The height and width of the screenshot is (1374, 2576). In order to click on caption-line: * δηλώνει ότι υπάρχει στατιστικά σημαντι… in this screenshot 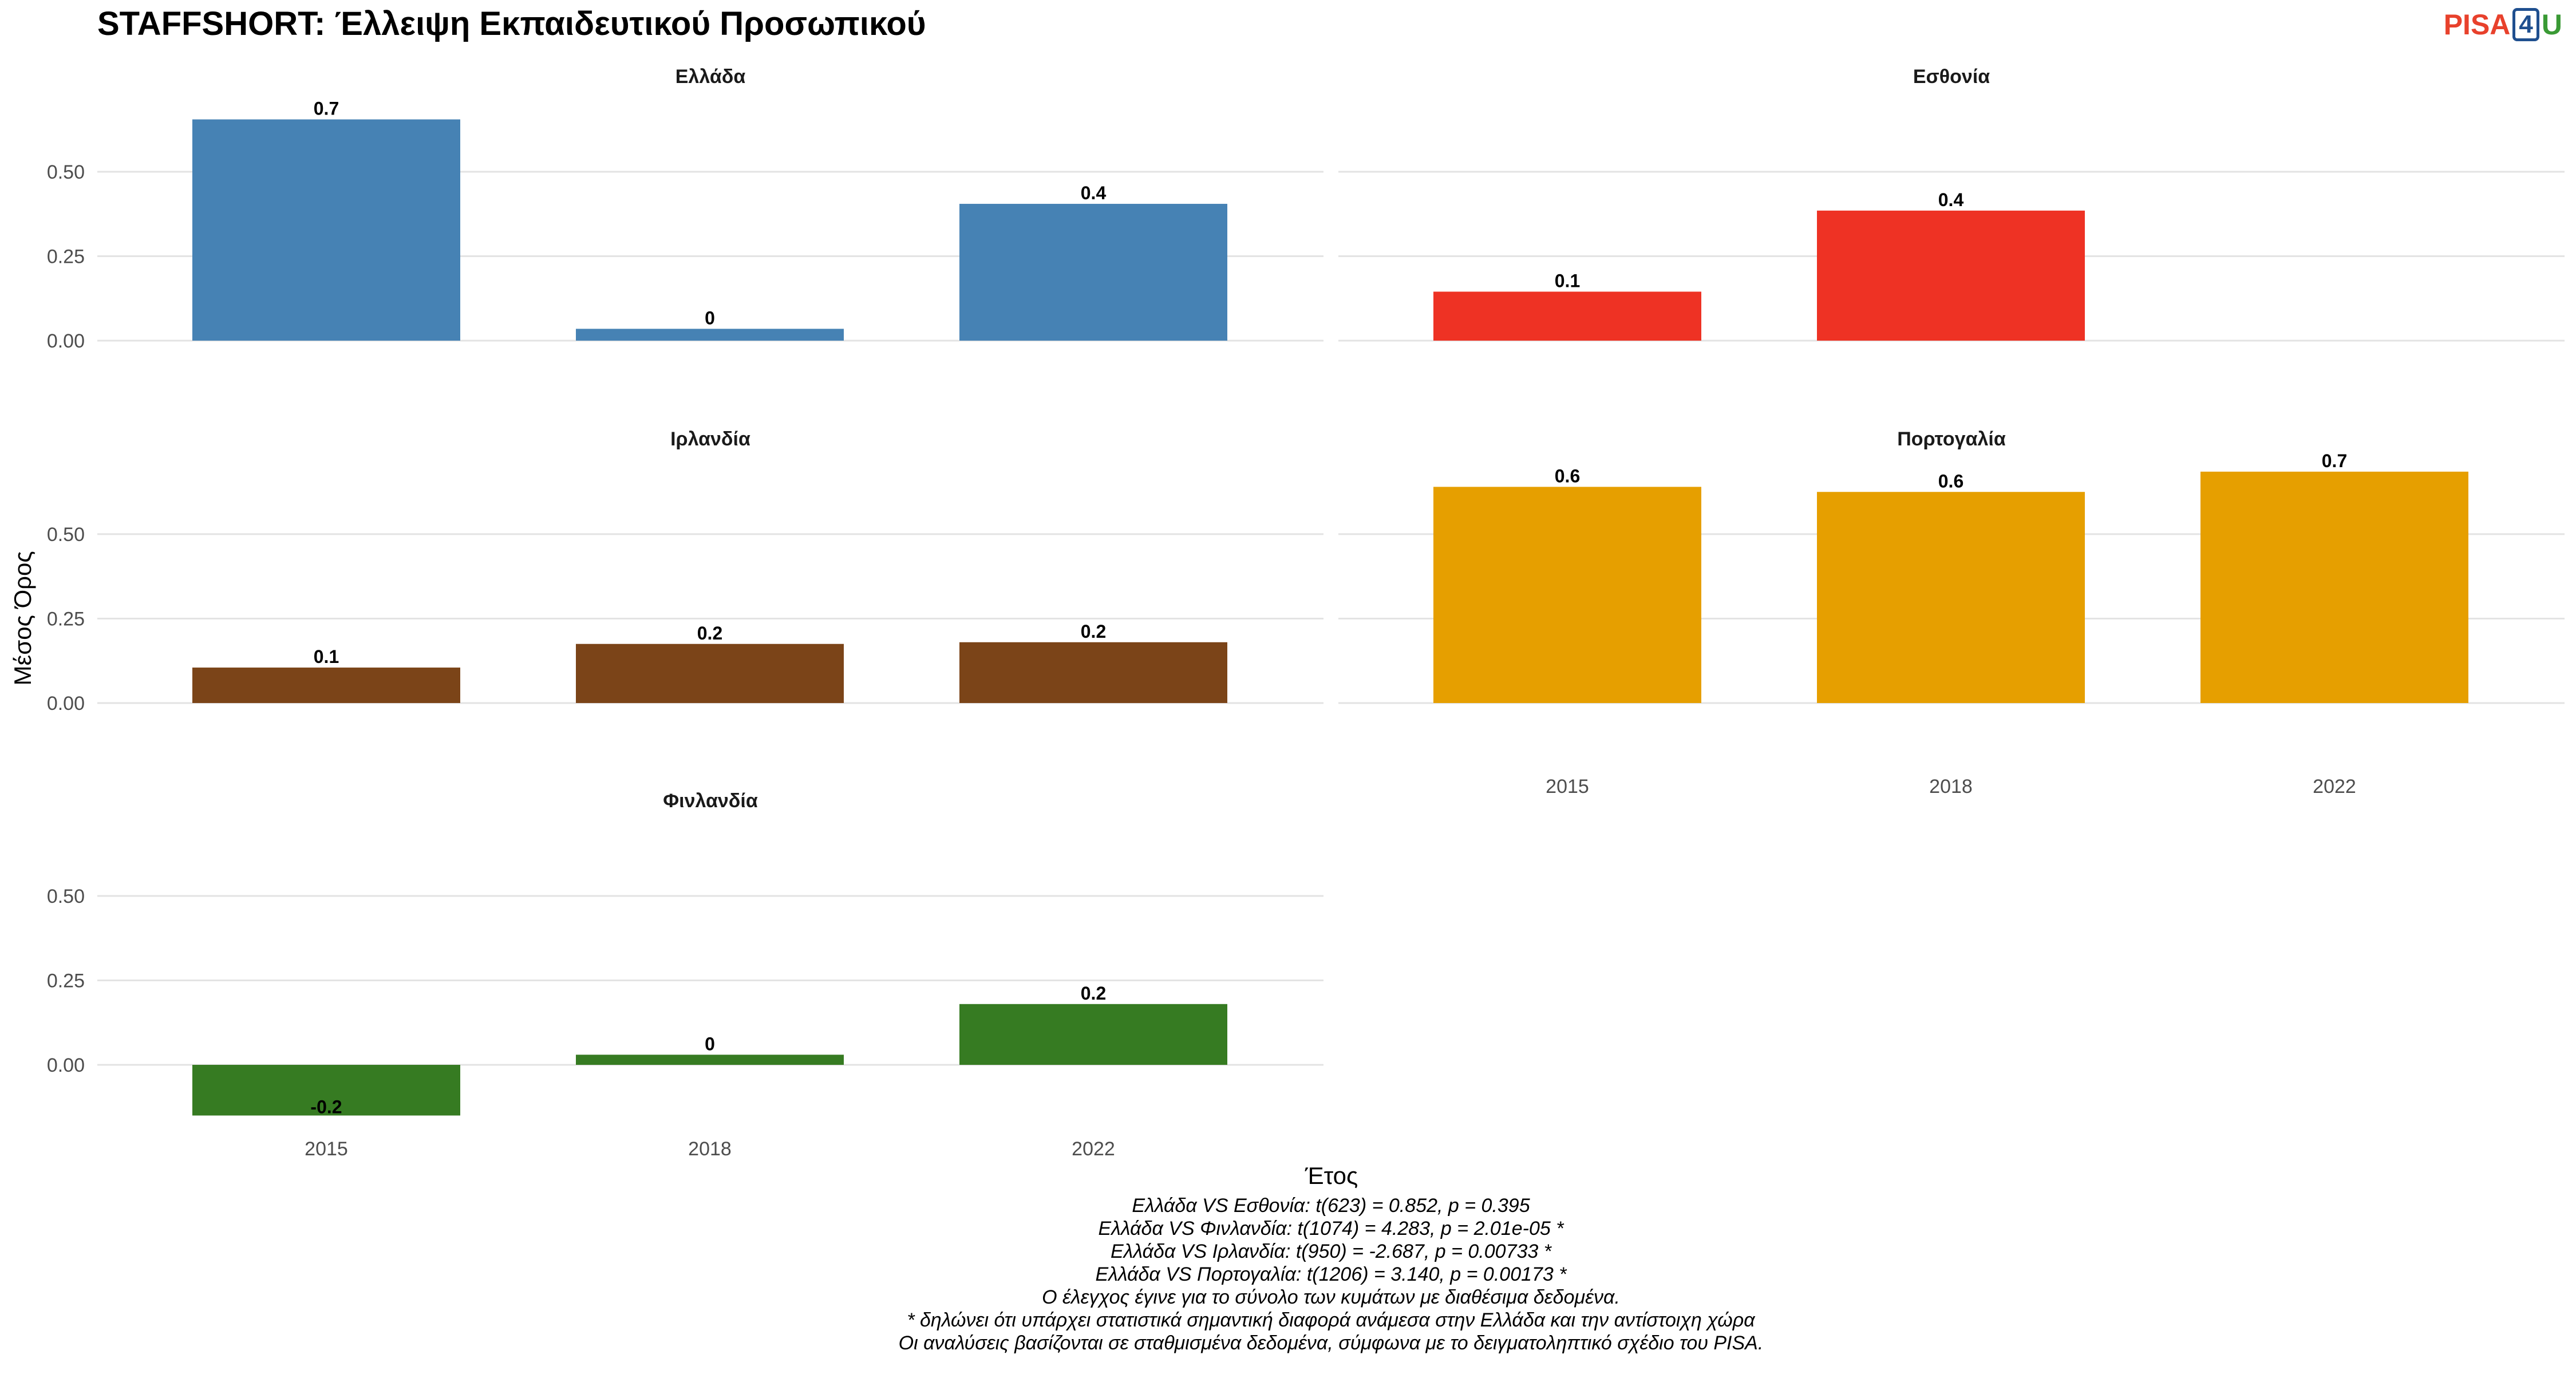, I will do `click(1331, 1320)`.